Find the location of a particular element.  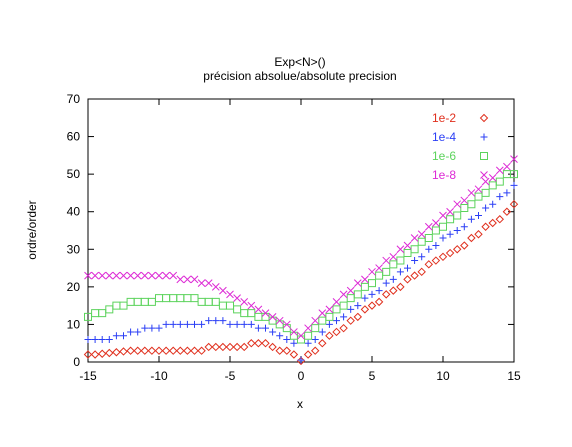

y-axis-label: ordre/order is located at coordinates (32, 229).